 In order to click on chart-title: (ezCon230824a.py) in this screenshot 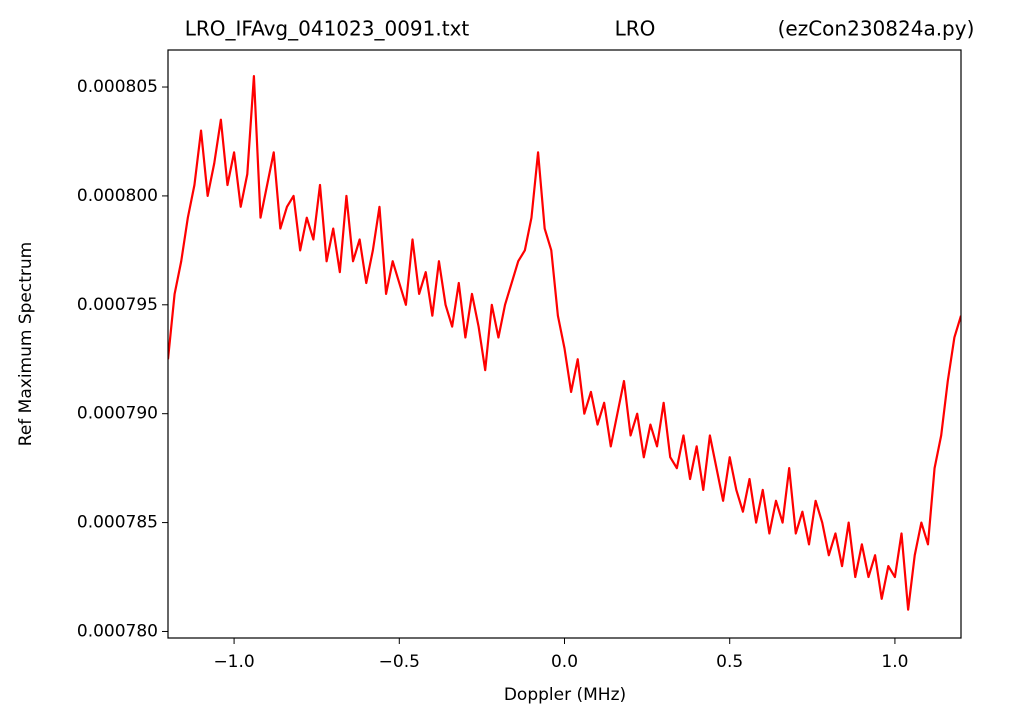, I will do `click(876, 29)`.